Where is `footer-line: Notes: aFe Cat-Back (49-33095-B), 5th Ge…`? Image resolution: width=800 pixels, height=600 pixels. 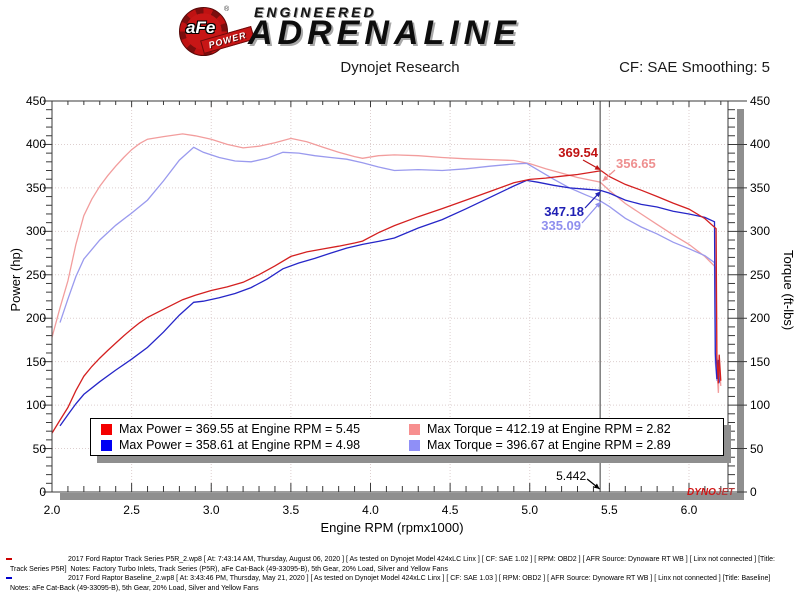
footer-line: Notes: aFe Cat-Back (49-33095-B), 5th Ge… is located at coordinates (134, 588).